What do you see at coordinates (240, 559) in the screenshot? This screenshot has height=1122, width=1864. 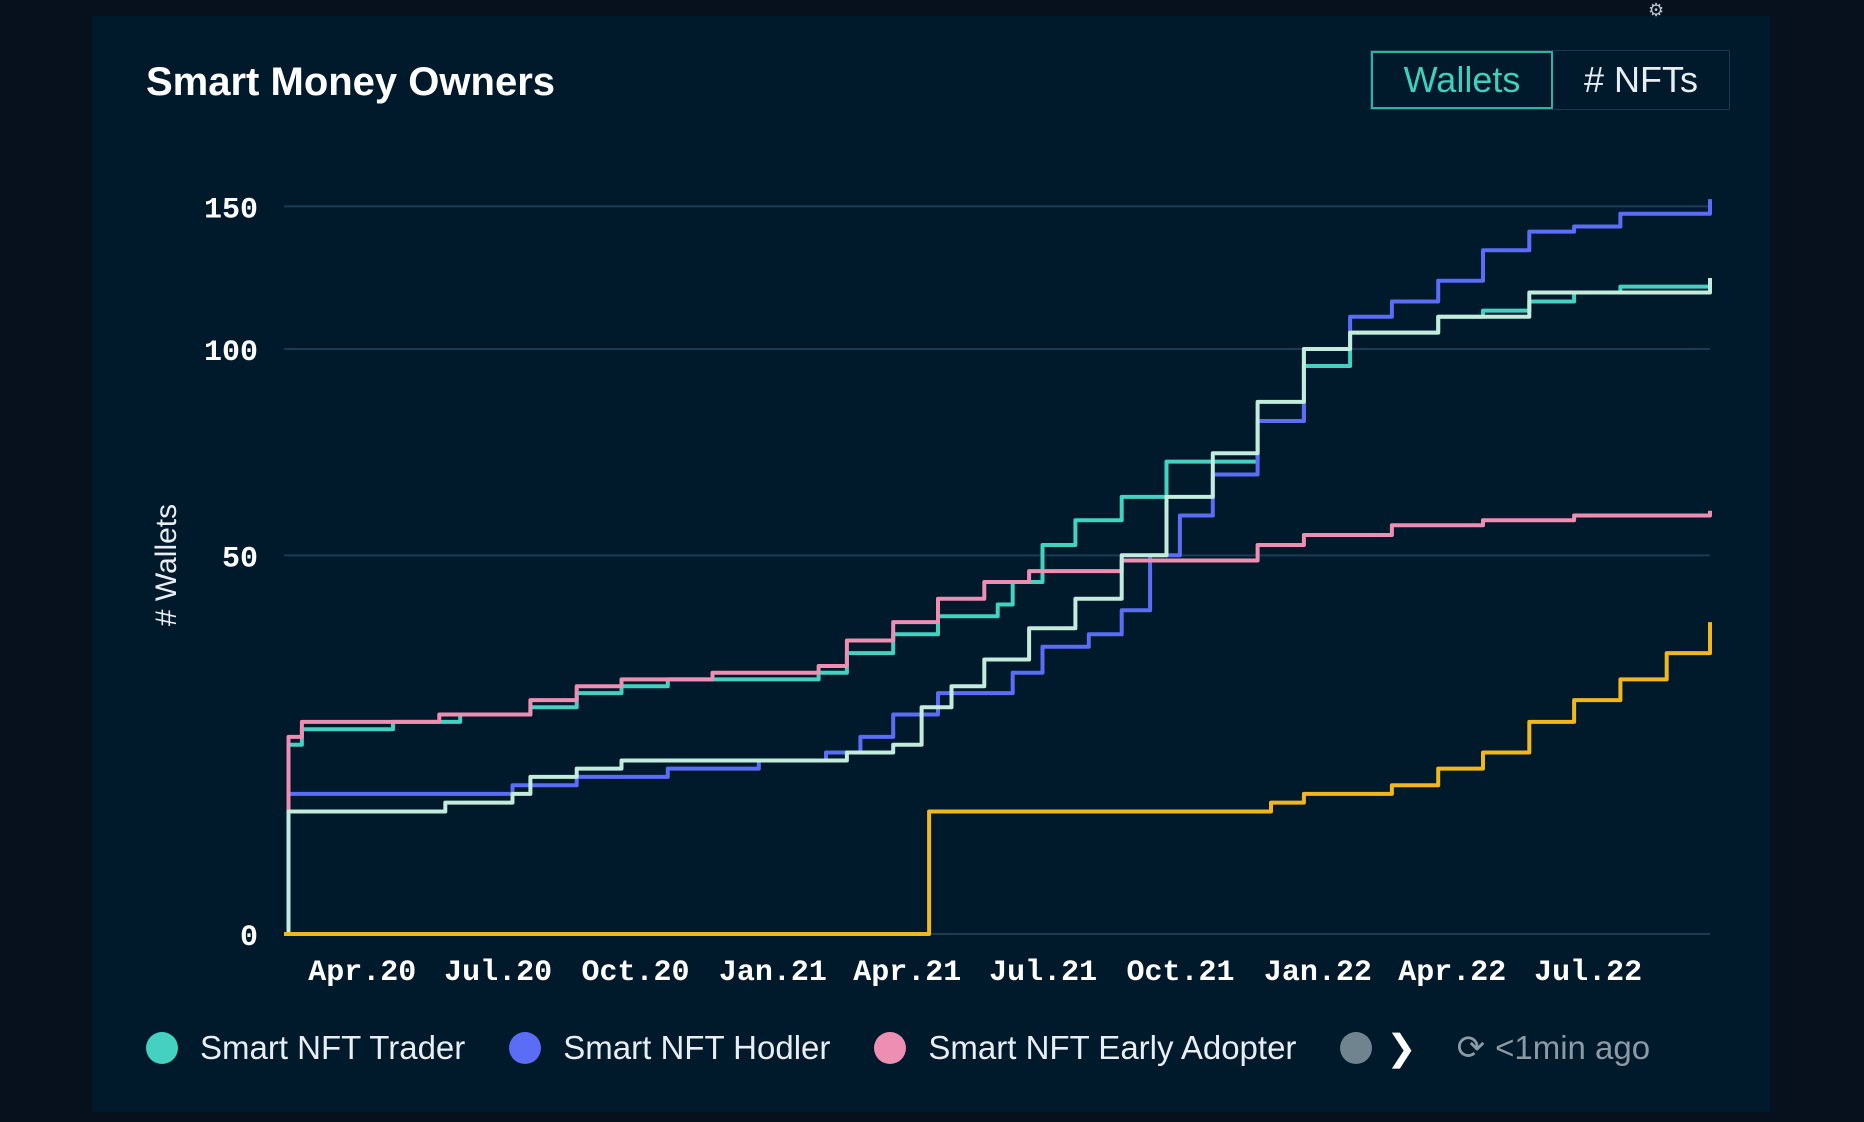 I see `y-tick-label: 50` at bounding box center [240, 559].